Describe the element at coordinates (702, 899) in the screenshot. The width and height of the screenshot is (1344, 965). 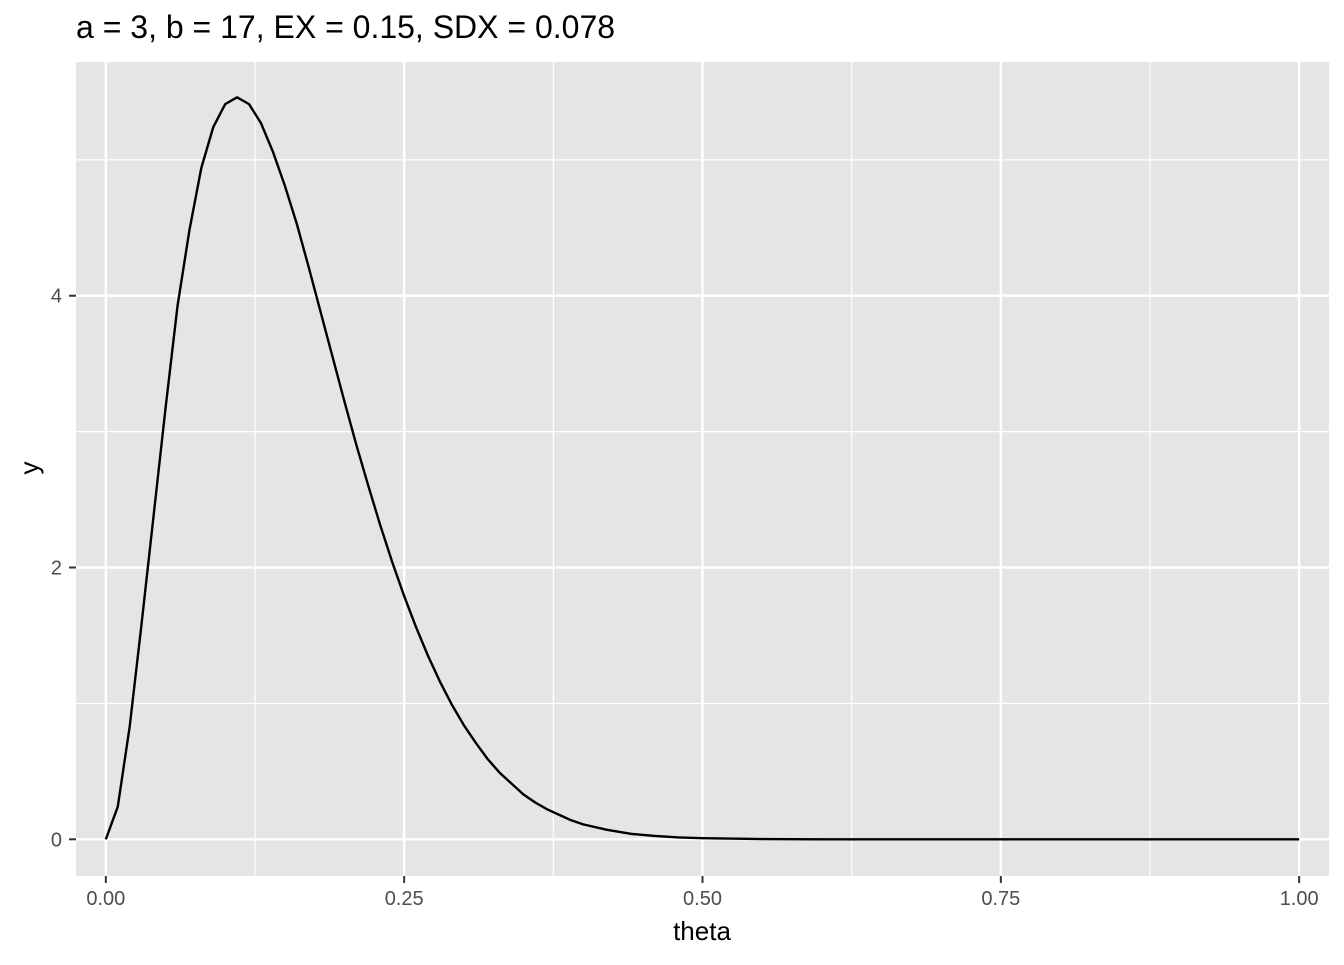
I see `x-tick-label: 0.50` at that location.